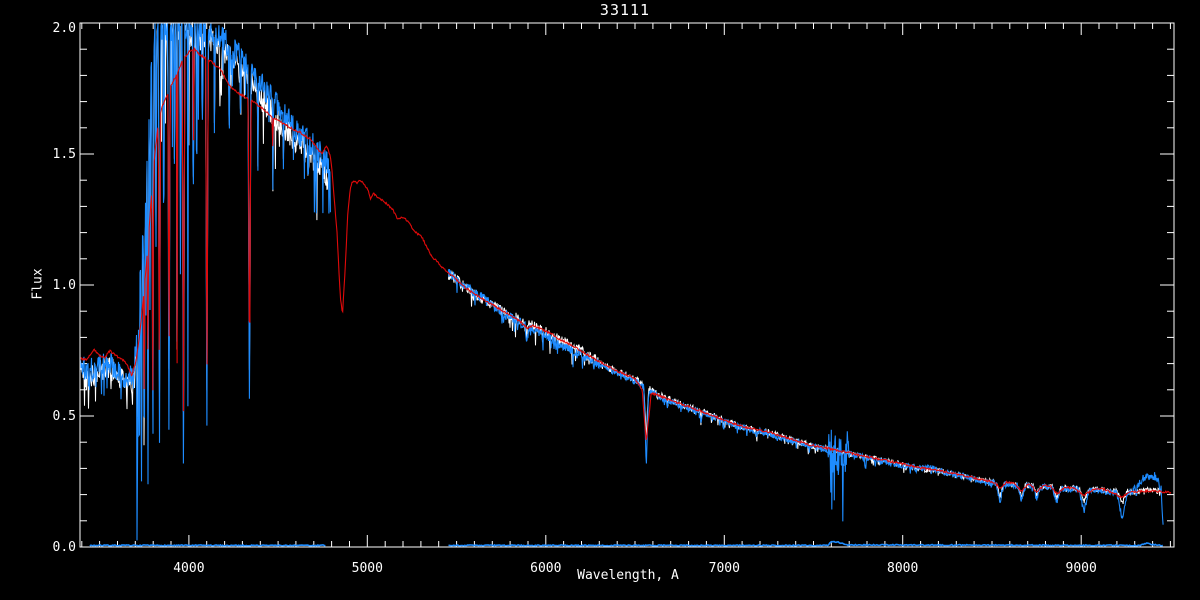  I want to click on x-tick-label: 8000, so click(902, 568).